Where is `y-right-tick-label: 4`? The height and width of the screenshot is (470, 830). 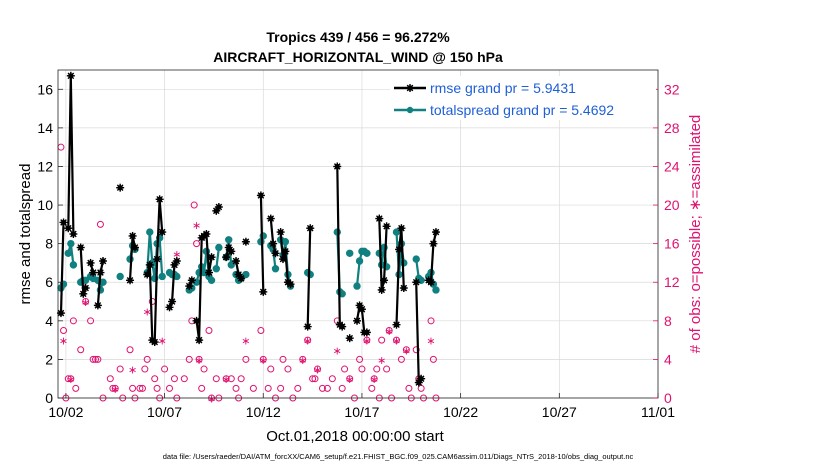
y-right-tick-label: 4 is located at coordinates (668, 359).